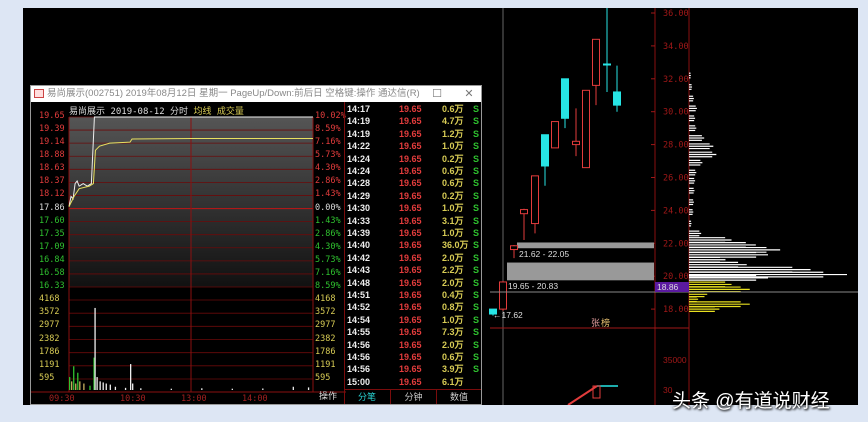 The image size is (868, 422). I want to click on price-tick: 17.09, so click(52, 246).